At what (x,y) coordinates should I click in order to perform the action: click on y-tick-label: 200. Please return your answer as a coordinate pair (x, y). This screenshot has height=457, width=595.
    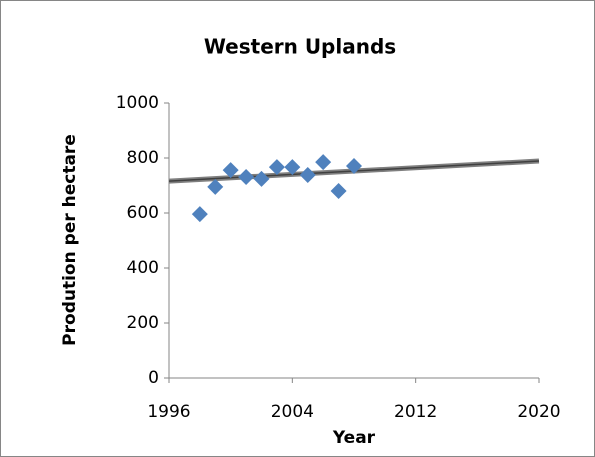
    Looking at the image, I should click on (143, 323).